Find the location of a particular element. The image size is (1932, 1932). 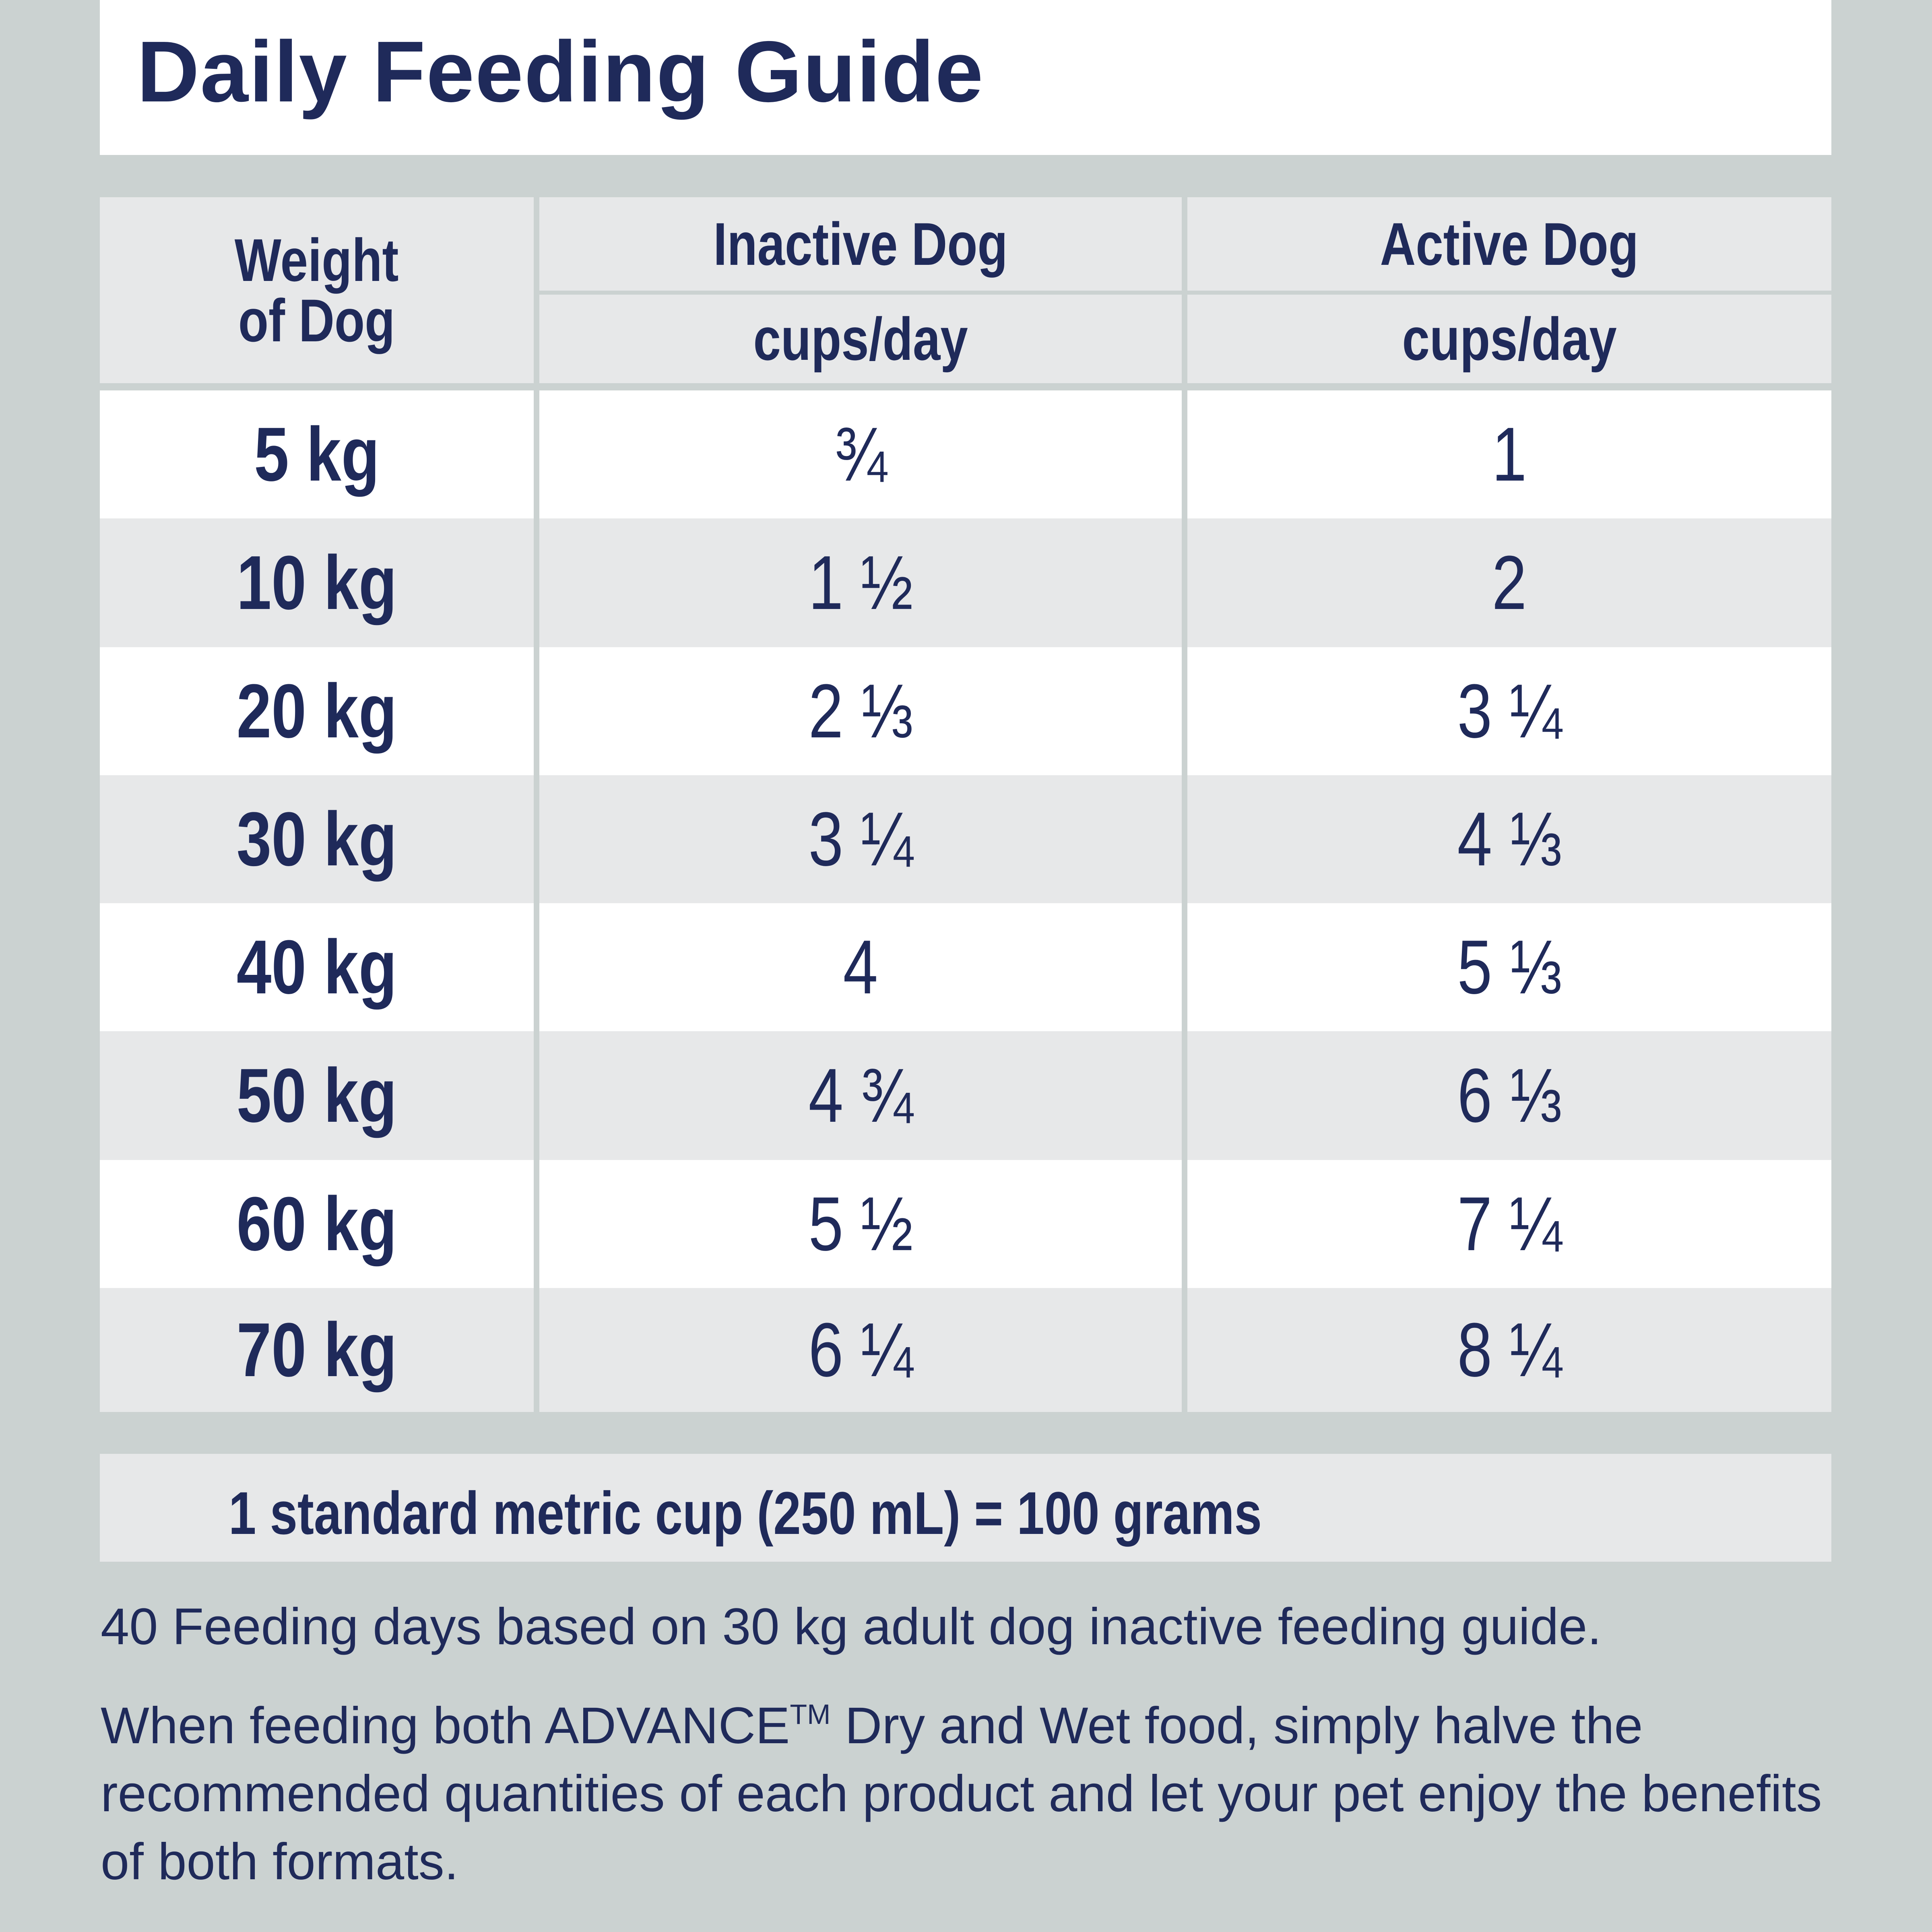

active-value: 8 ¼ is located at coordinates (1509, 1350).